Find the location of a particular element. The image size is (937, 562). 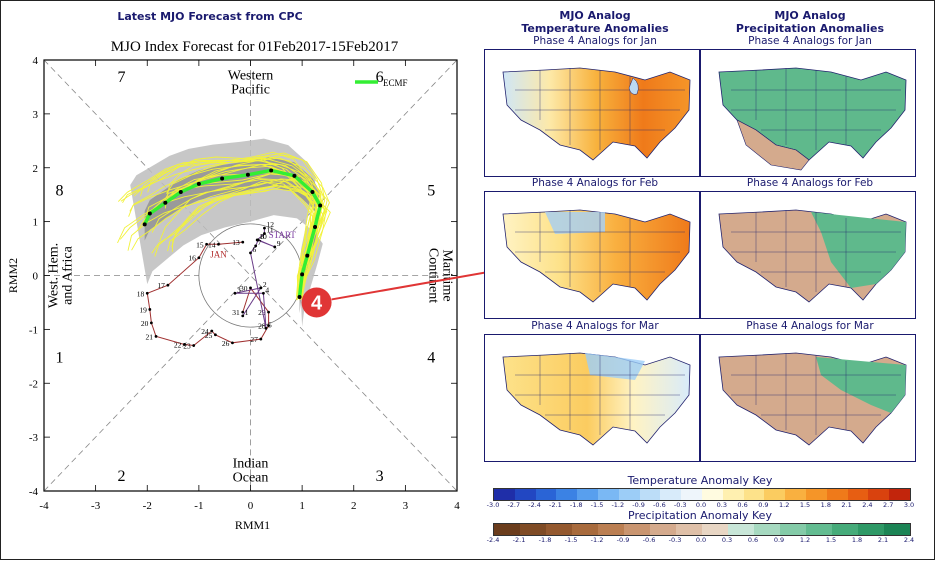

observed-day-label: 31 is located at coordinates (236, 312).